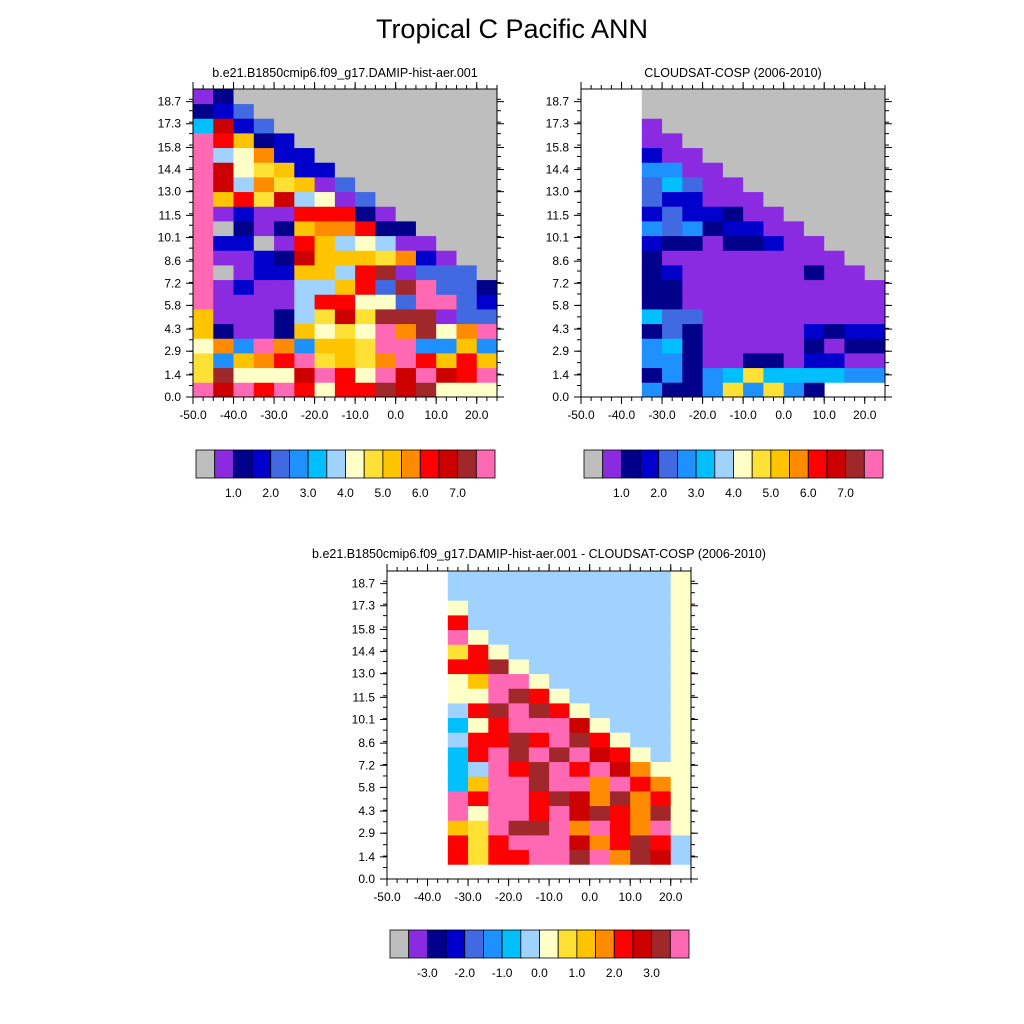  Describe the element at coordinates (387, 897) in the screenshot. I see `x-tick-label: -50.0` at that location.